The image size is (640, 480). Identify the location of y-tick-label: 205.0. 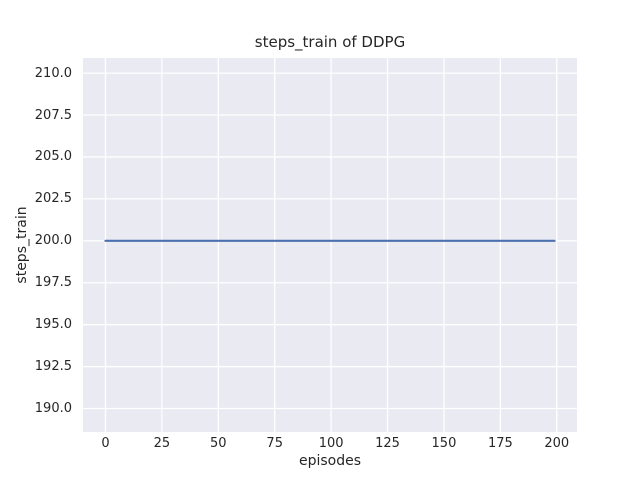
(53, 157).